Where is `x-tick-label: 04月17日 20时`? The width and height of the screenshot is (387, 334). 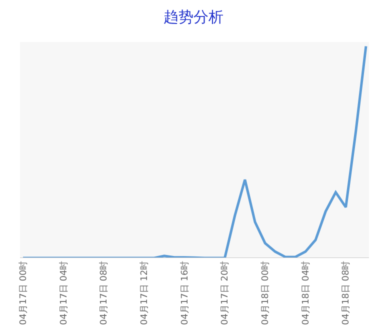
x-tick-label: 04月17日 20时 is located at coordinates (225, 293).